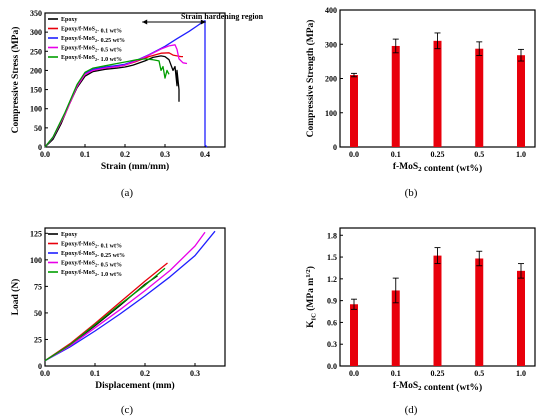  I want to click on y-tick-label: 150, so click(36, 90).